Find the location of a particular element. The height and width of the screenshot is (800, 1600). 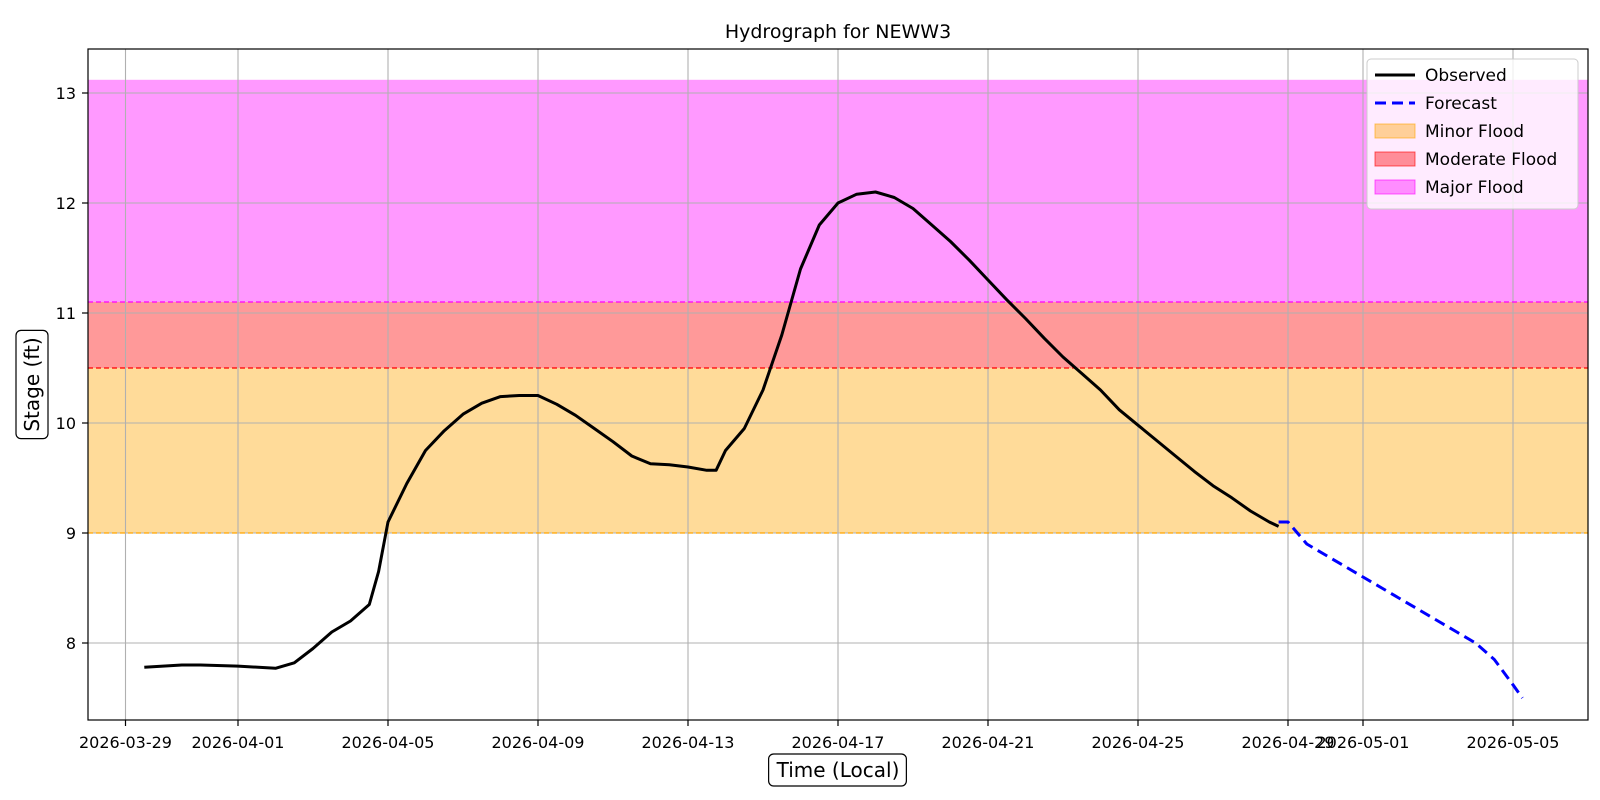

y-tick-label: 8 is located at coordinates (71, 643).